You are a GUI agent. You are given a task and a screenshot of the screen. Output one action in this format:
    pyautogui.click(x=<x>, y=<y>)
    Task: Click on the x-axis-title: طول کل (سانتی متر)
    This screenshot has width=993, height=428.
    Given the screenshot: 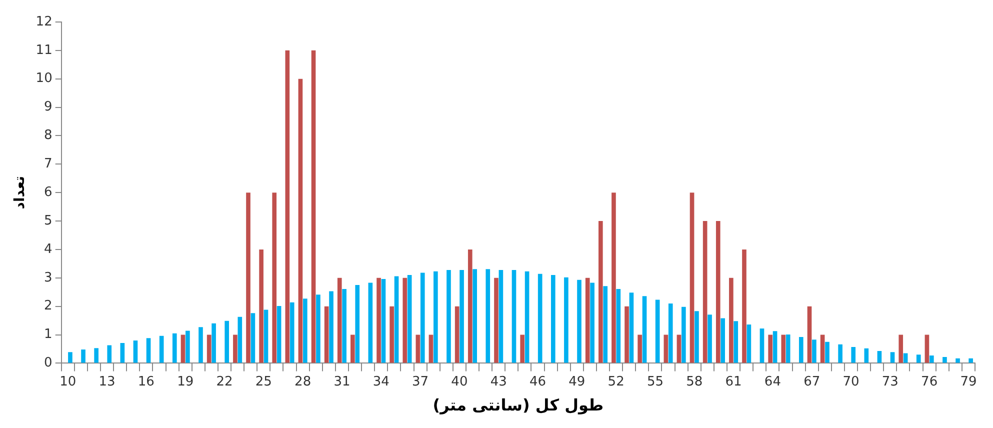 What is the action you would take?
    pyautogui.click(x=518, y=405)
    